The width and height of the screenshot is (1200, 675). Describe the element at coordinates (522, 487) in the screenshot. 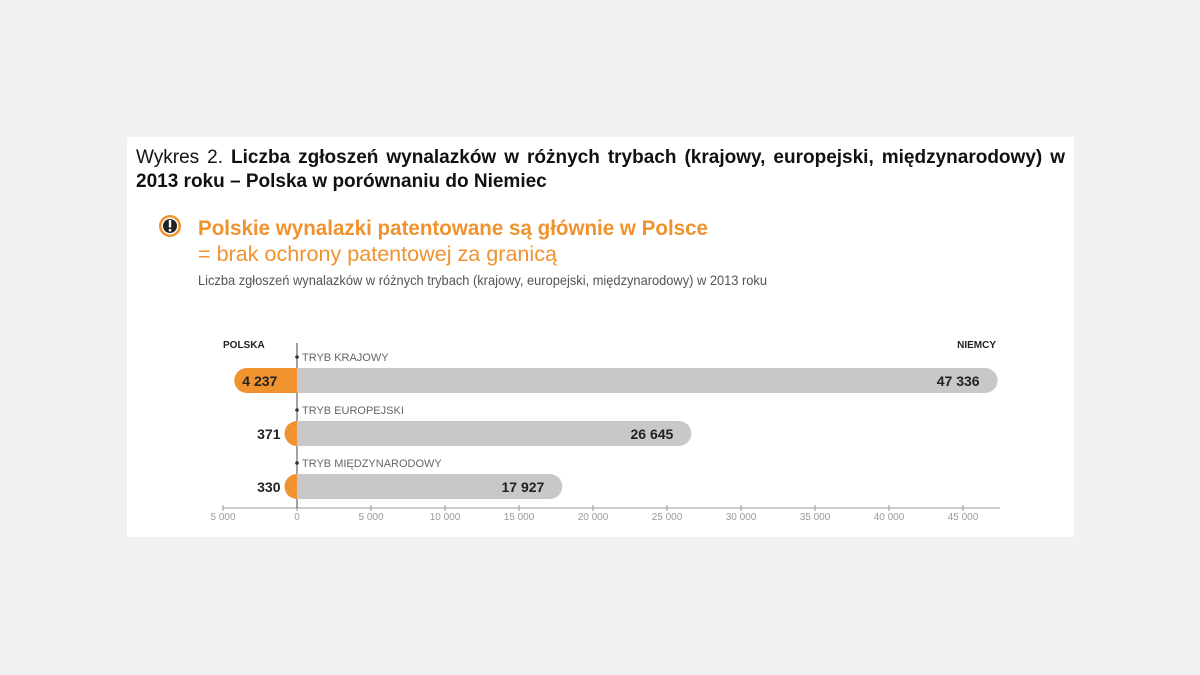

I see `value-label: 17 927` at that location.